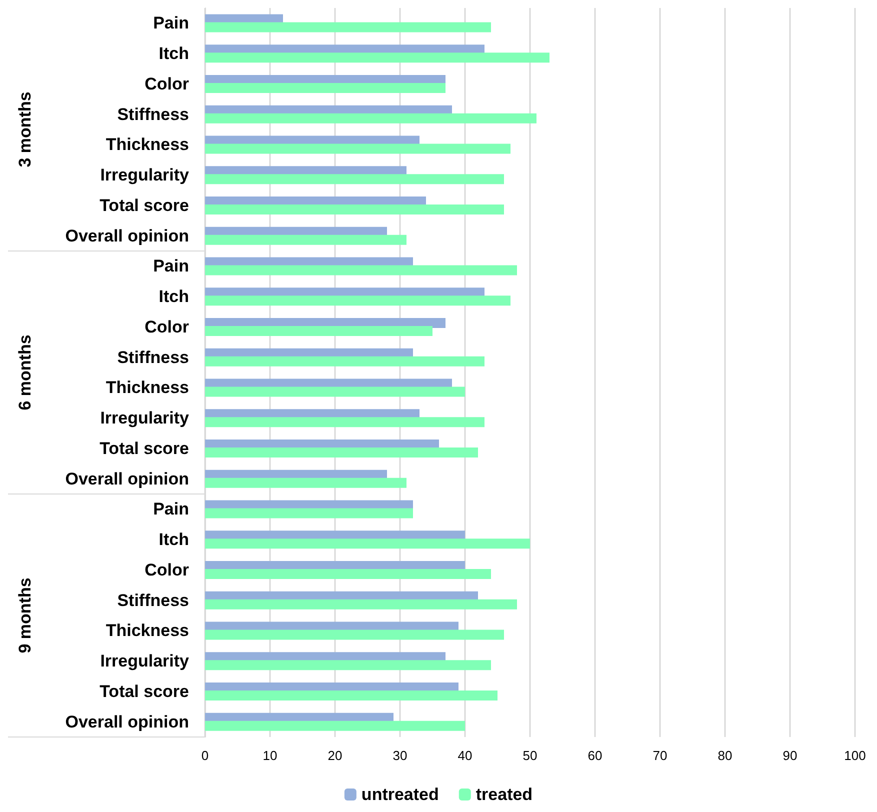 The height and width of the screenshot is (812, 877). Describe the element at coordinates (855, 755) in the screenshot. I see `x-tick-label: 100` at that location.